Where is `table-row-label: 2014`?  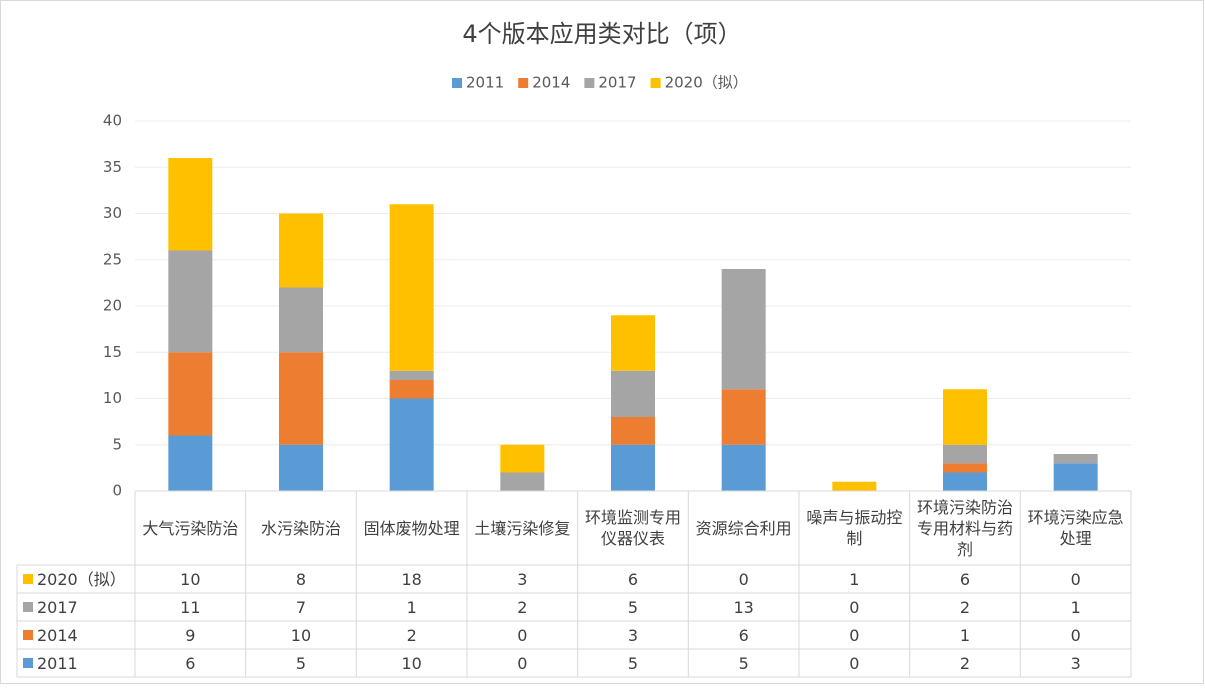 table-row-label: 2014 is located at coordinates (76, 635).